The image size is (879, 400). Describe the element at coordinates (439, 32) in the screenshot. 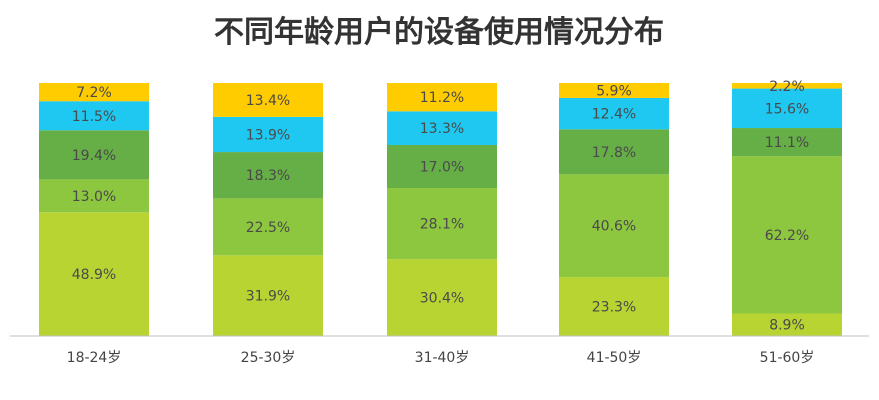

I see `chart-title: 不同年龄用户的设备使用情况分布` at that location.